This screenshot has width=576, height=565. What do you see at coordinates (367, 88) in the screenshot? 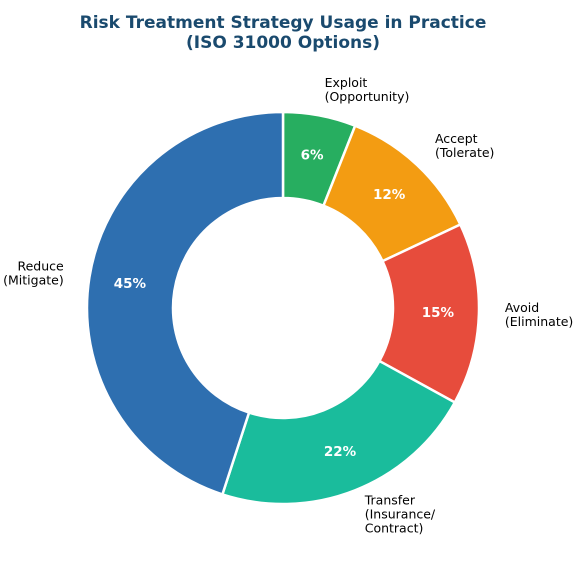
I see `slice-label: Exploit (Opportunity)` at bounding box center [367, 88].